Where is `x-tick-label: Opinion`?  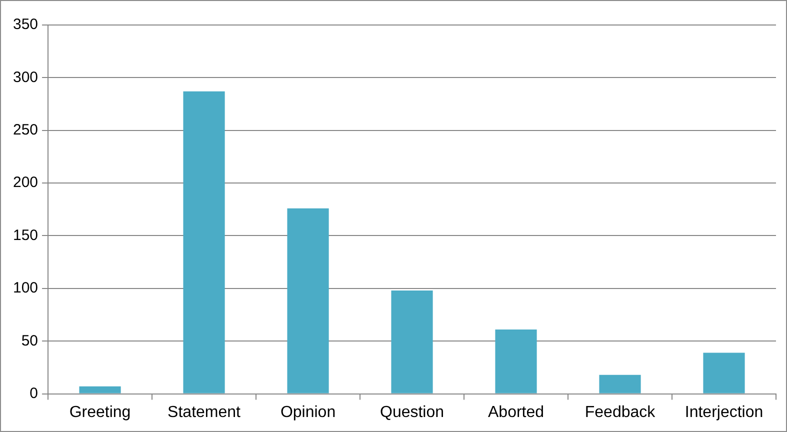
x-tick-label: Opinion is located at coordinates (308, 412).